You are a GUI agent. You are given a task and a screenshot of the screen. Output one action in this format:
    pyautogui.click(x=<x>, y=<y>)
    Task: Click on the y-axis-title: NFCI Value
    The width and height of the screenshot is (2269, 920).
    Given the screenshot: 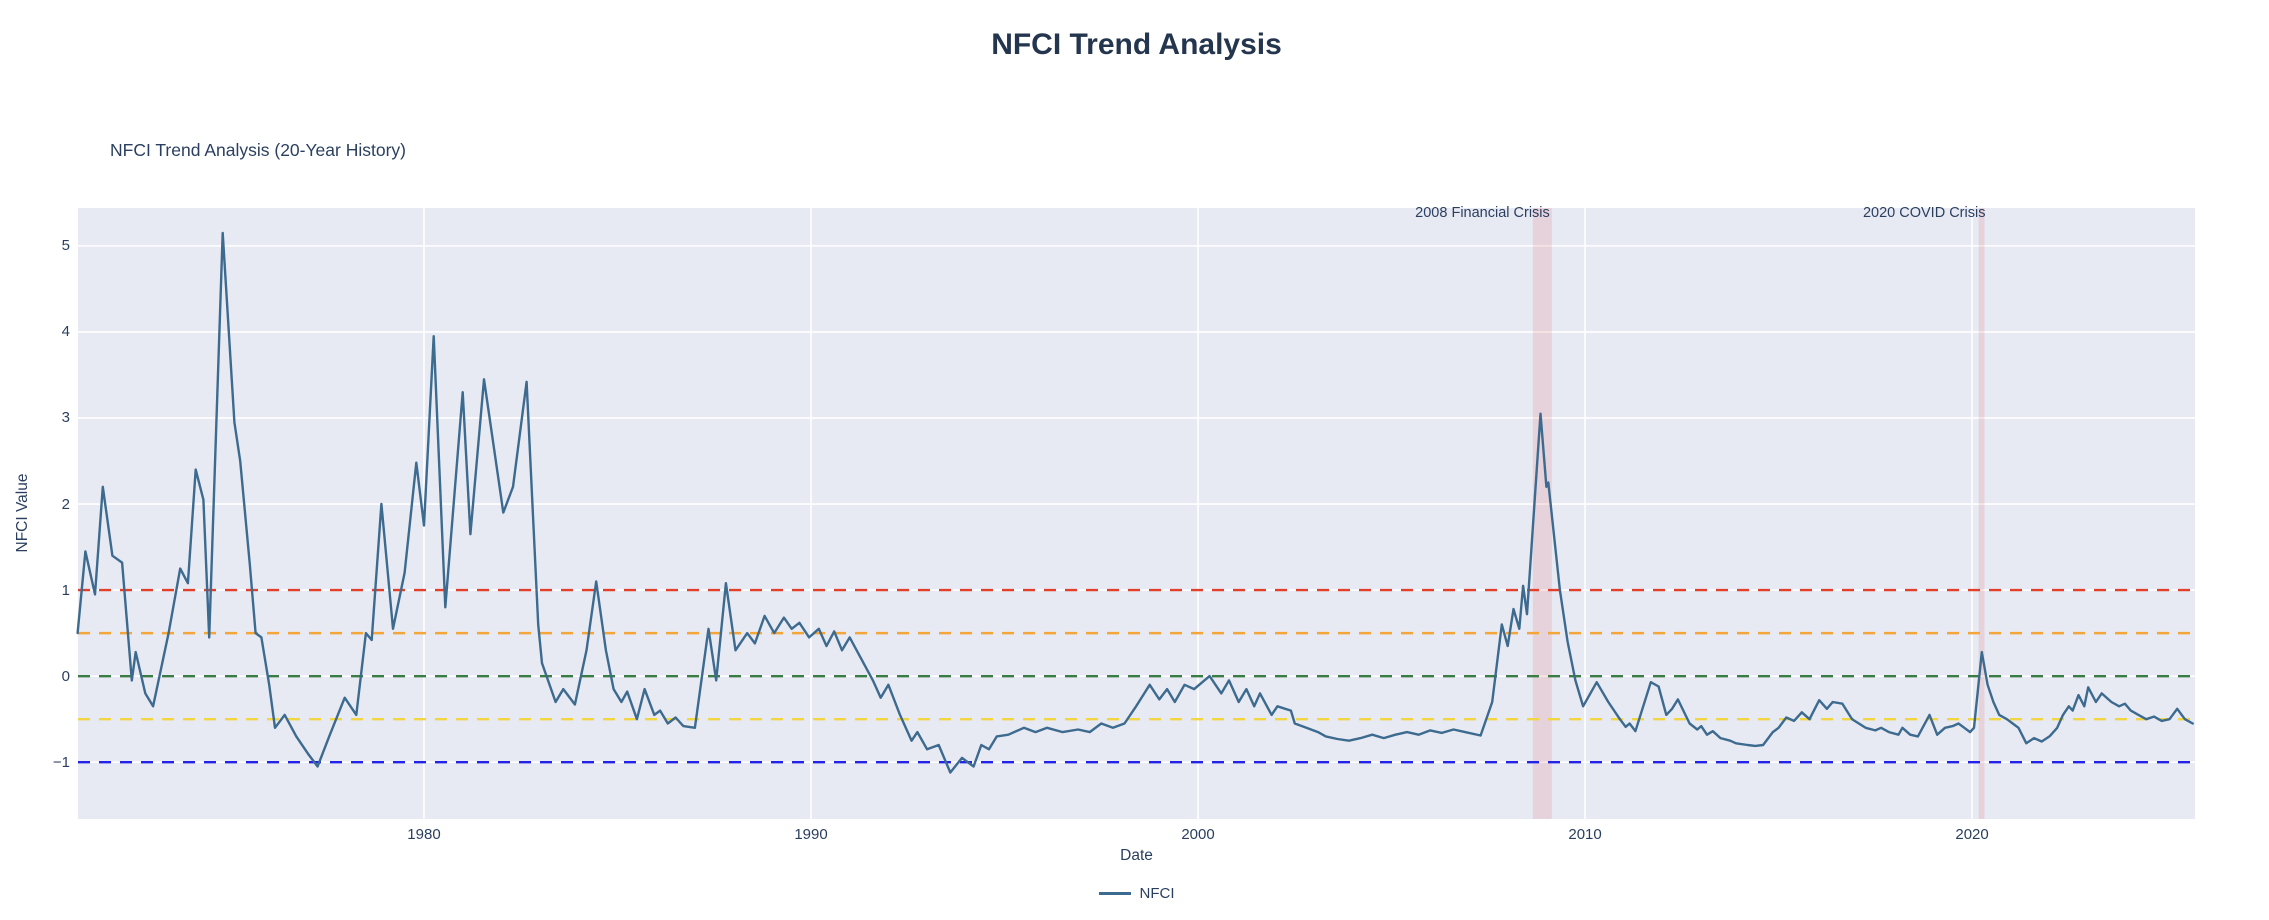 What is the action you would take?
    pyautogui.click(x=22, y=513)
    